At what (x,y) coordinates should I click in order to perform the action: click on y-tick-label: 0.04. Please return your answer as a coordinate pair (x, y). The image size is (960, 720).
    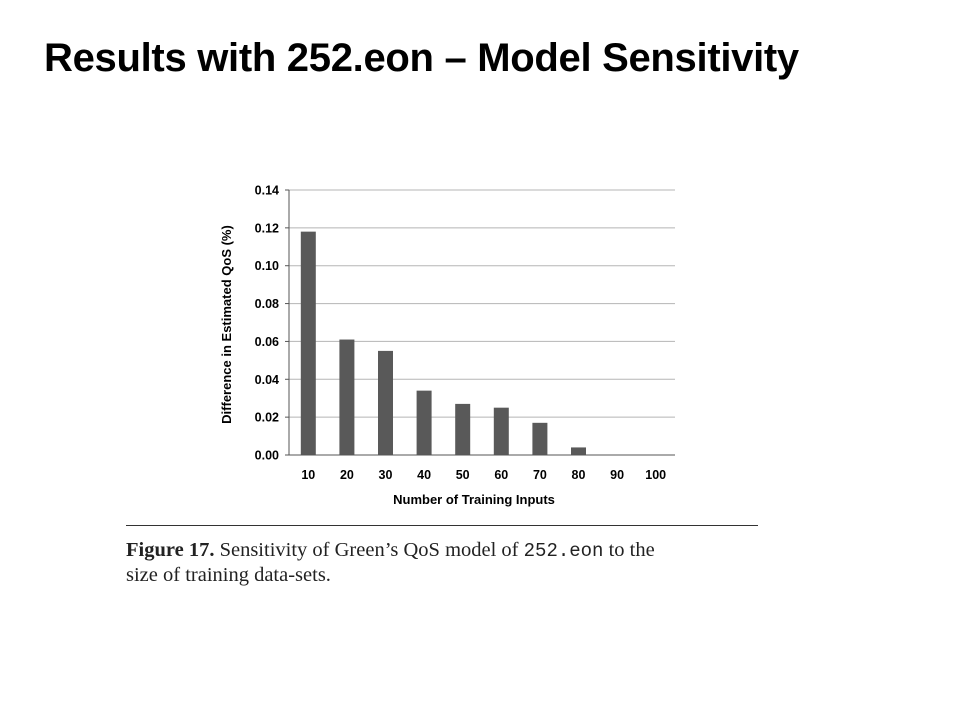
    Looking at the image, I should click on (267, 380).